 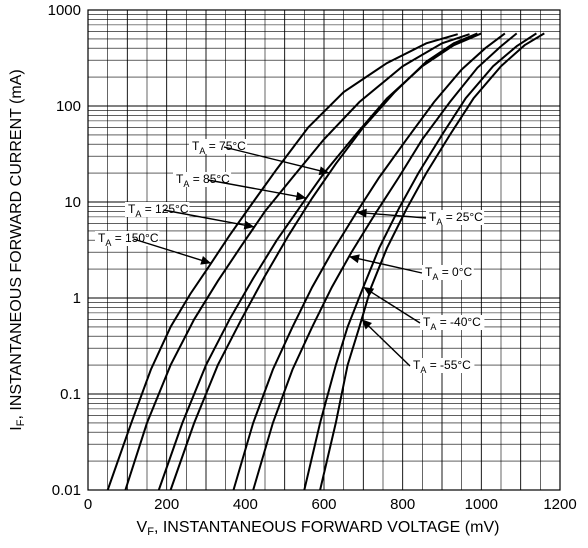 I want to click on x-axis-title: VF, INSTANTANEOUS FORWARD VOLTAGE (mV), so click(x=318, y=528).